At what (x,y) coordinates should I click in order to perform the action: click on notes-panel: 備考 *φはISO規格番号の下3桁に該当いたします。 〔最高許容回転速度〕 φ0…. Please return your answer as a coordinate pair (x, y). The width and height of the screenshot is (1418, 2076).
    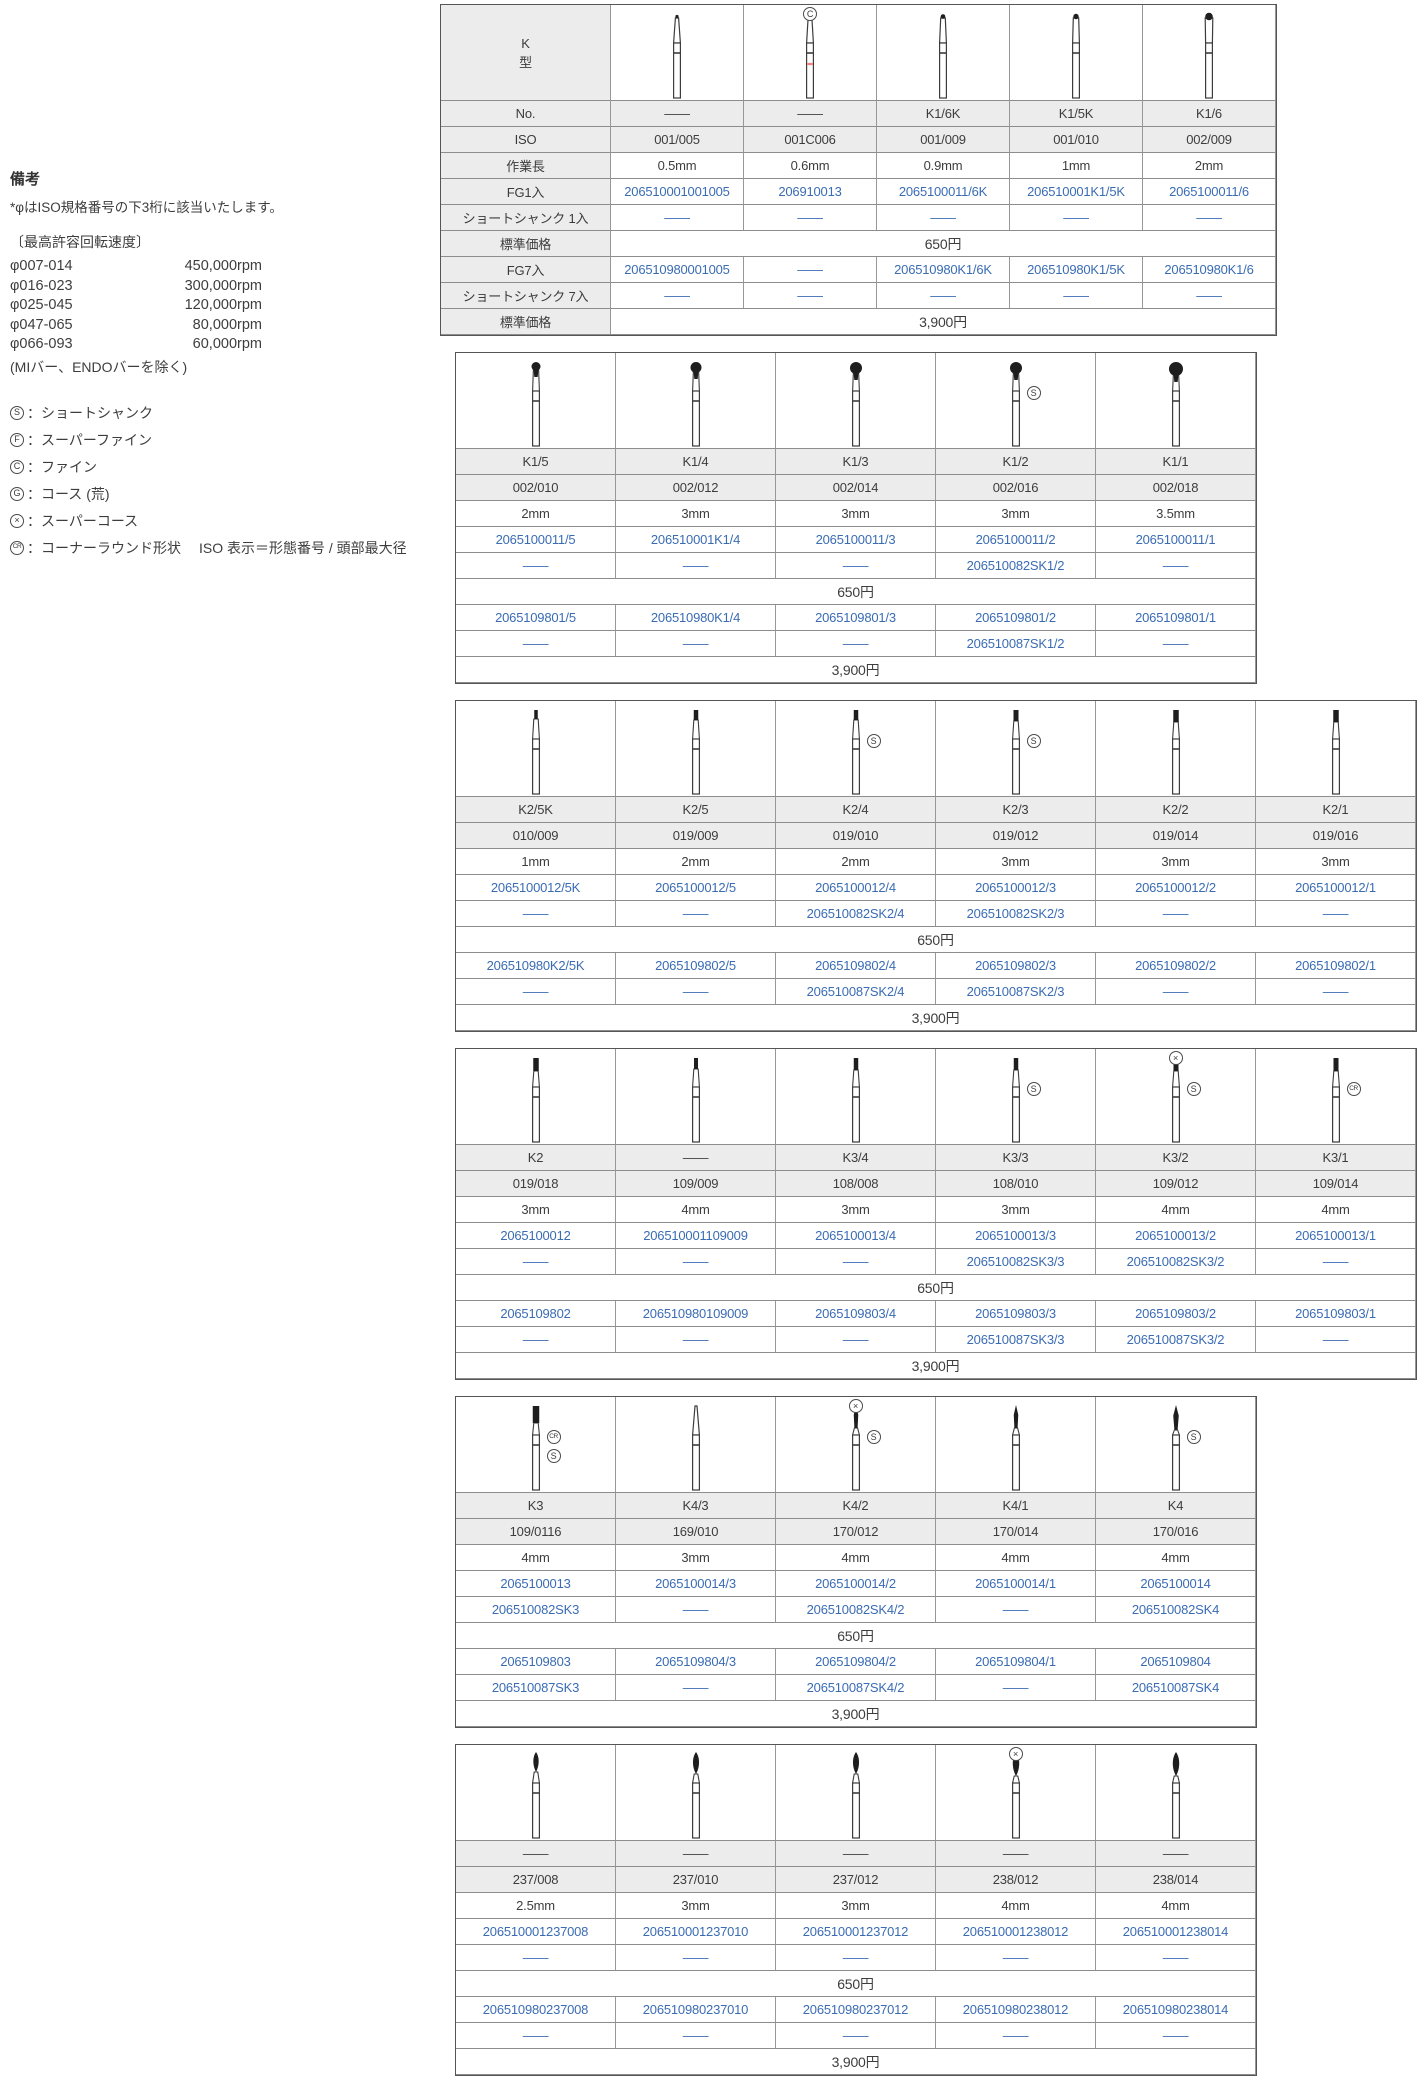
    Looking at the image, I should click on (229, 363).